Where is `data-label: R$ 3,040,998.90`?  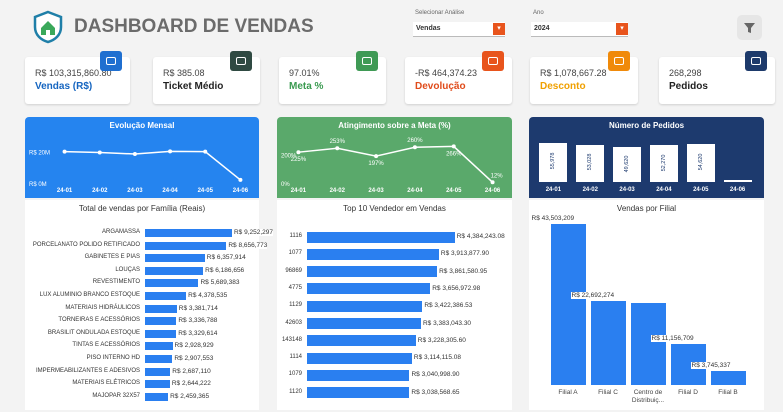
data-label: R$ 3,040,998.90 is located at coordinates (435, 375).